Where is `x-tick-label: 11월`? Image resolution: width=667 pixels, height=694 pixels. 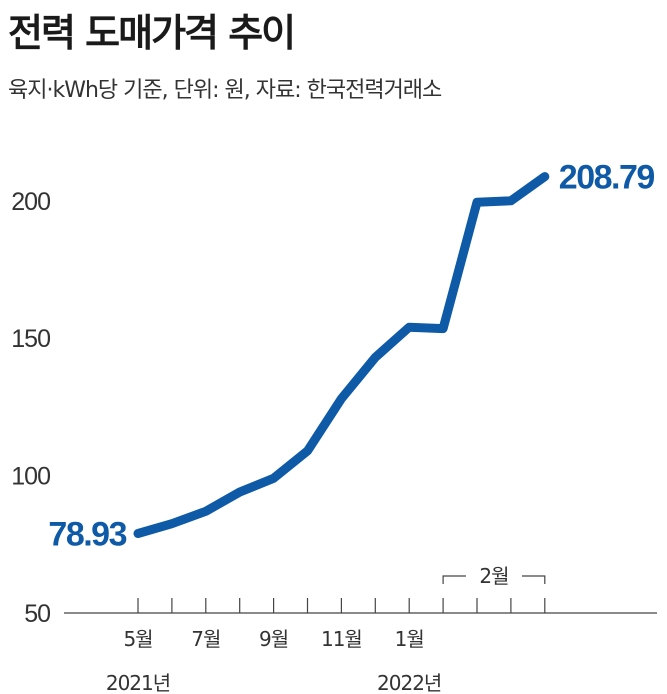
x-tick-label: 11월 is located at coordinates (341, 639).